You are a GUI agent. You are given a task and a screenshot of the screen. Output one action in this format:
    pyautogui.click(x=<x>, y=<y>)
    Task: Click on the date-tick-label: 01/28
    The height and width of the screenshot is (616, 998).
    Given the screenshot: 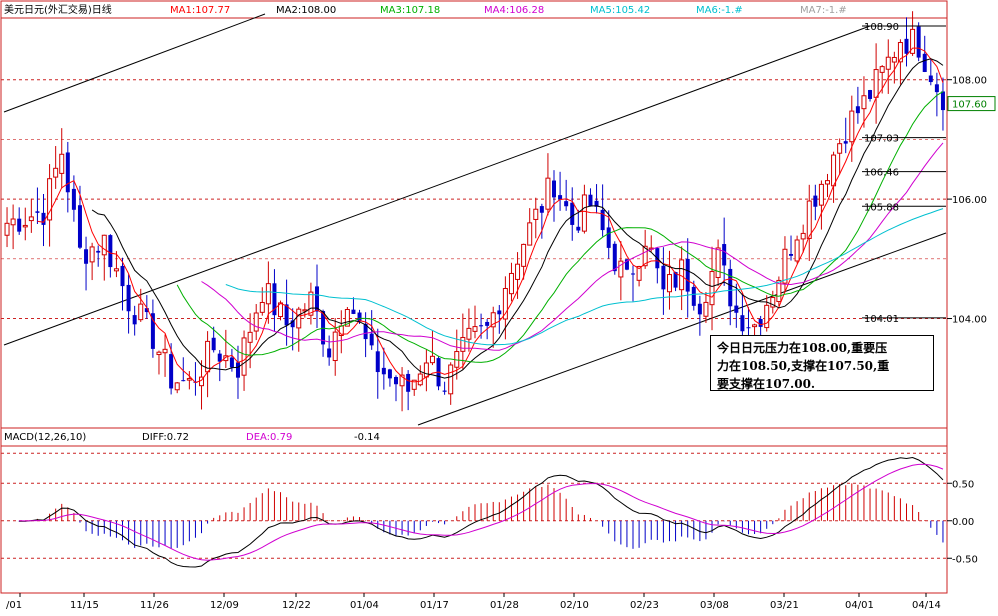 What is the action you would take?
    pyautogui.click(x=504, y=605)
    